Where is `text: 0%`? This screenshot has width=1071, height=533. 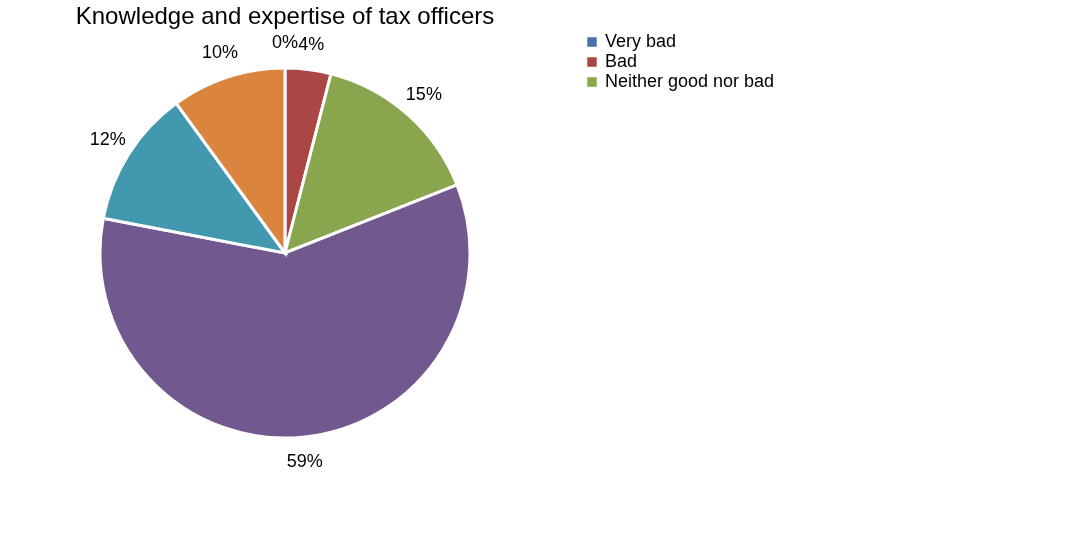 text: 0% is located at coordinates (285, 42).